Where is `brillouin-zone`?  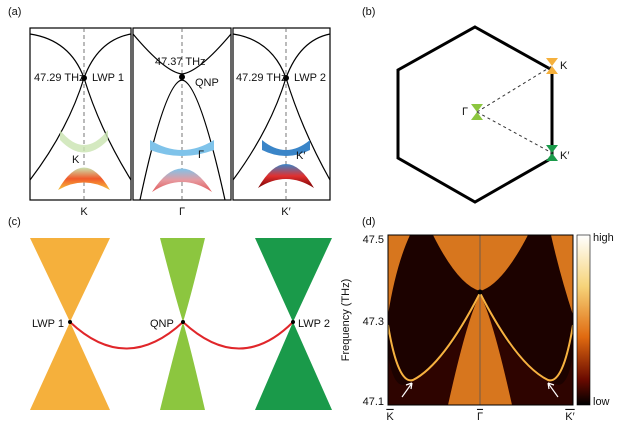 brillouin-zone is located at coordinates (475, 114).